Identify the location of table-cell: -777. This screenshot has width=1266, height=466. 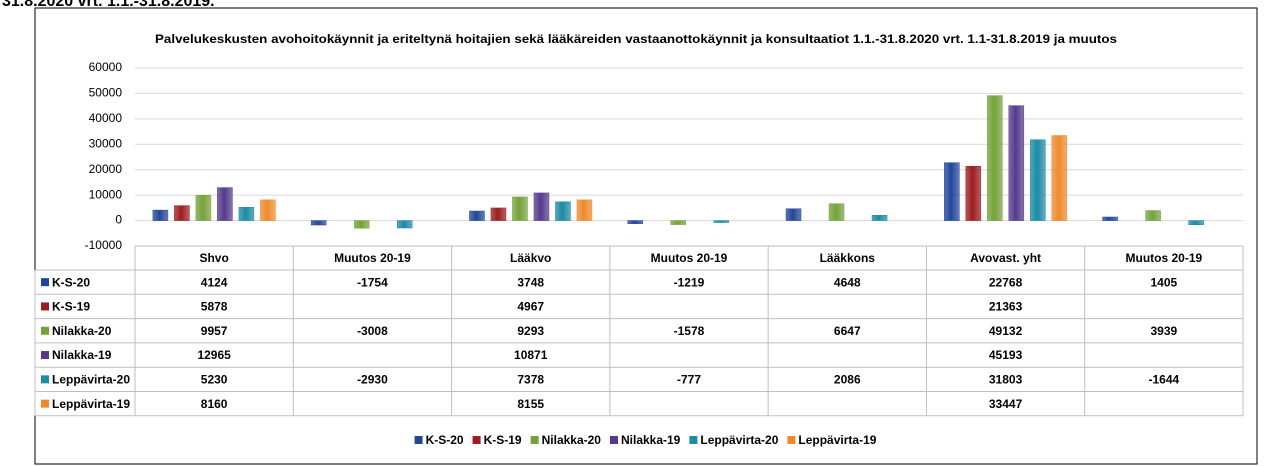
(689, 380).